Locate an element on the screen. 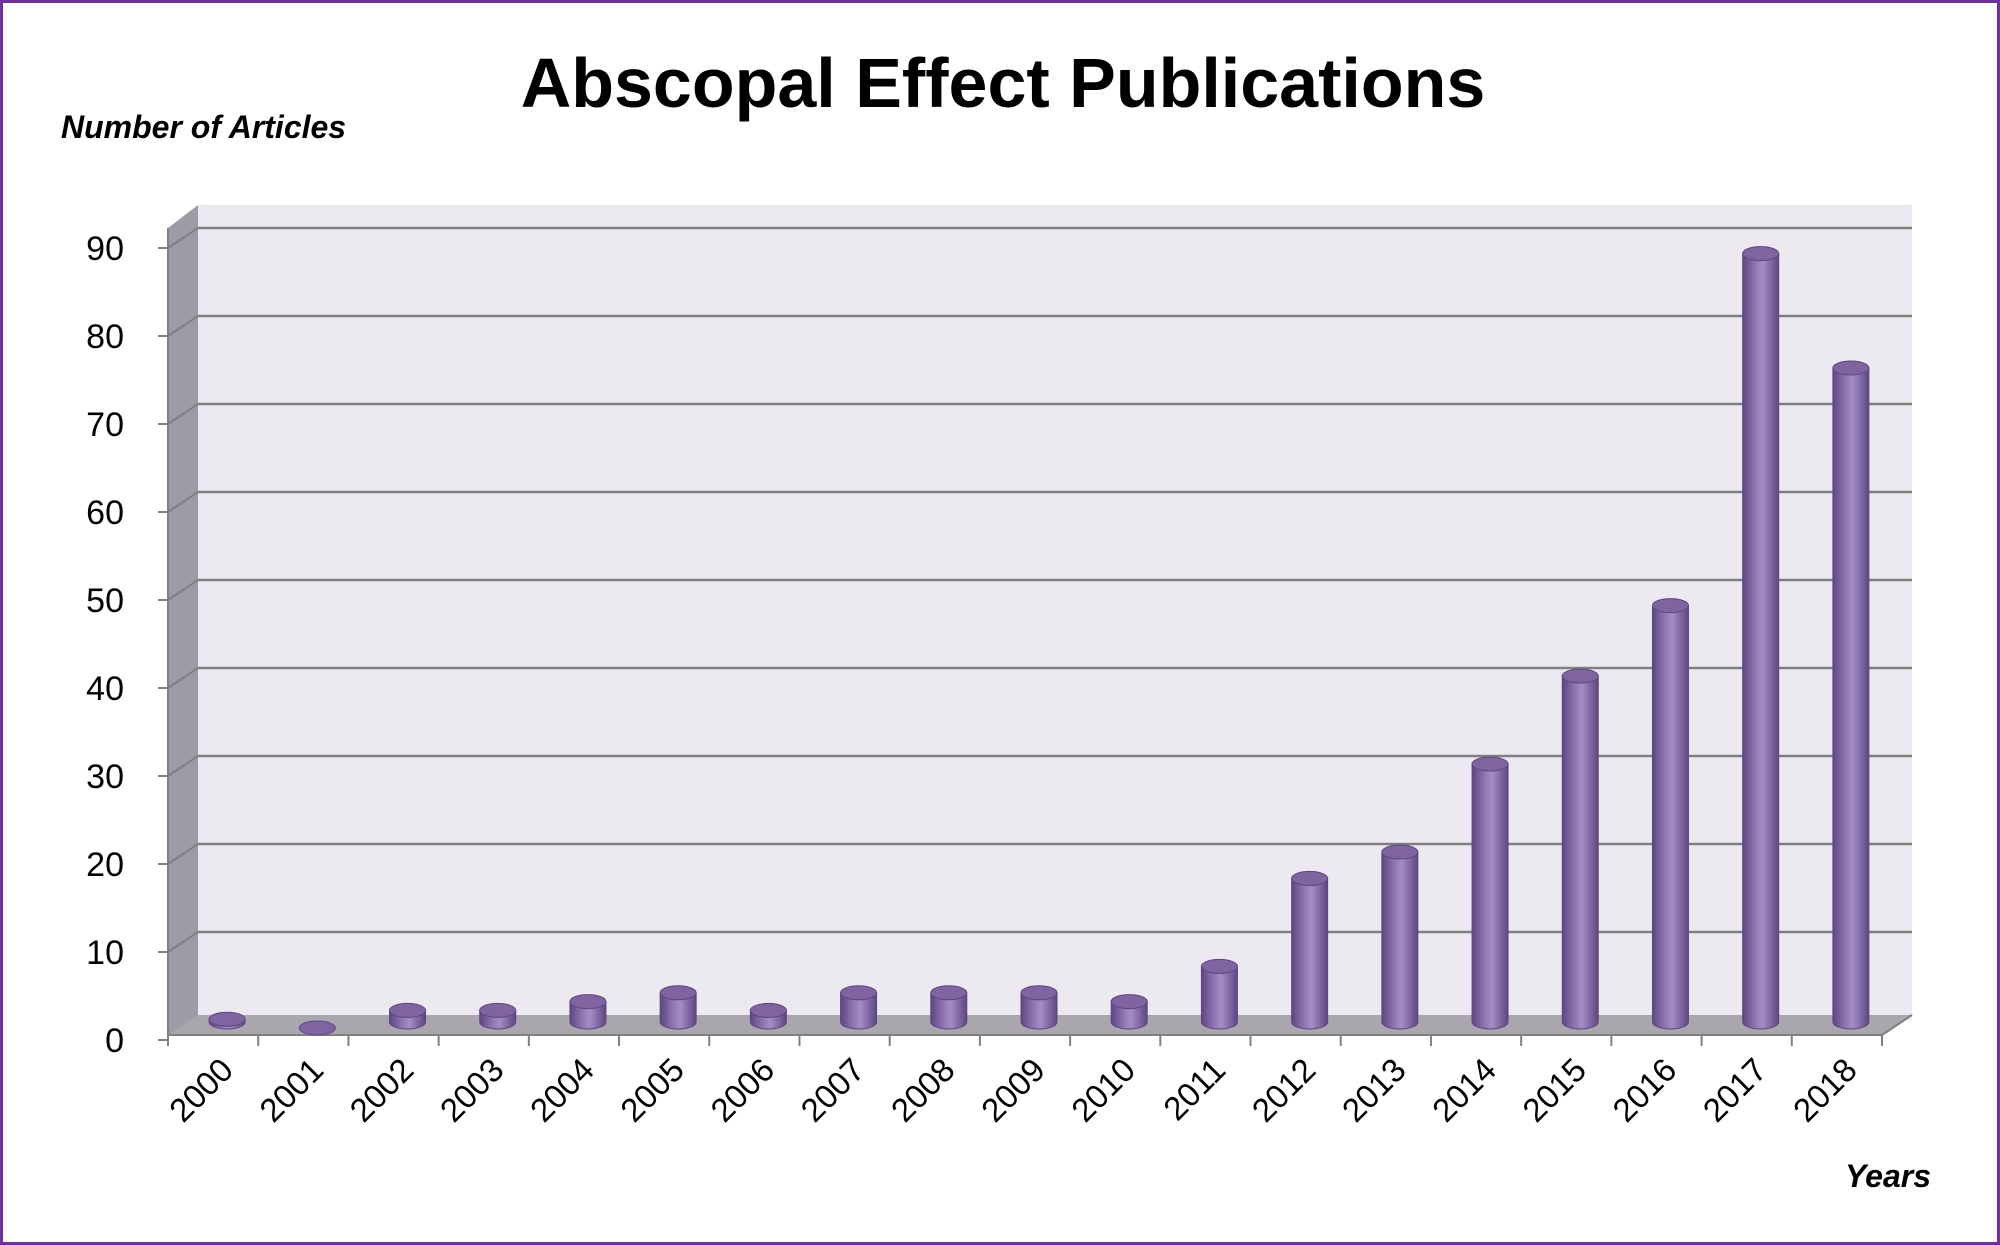 The image size is (2000, 1245). y-tick-label: 50 is located at coordinates (105, 601).